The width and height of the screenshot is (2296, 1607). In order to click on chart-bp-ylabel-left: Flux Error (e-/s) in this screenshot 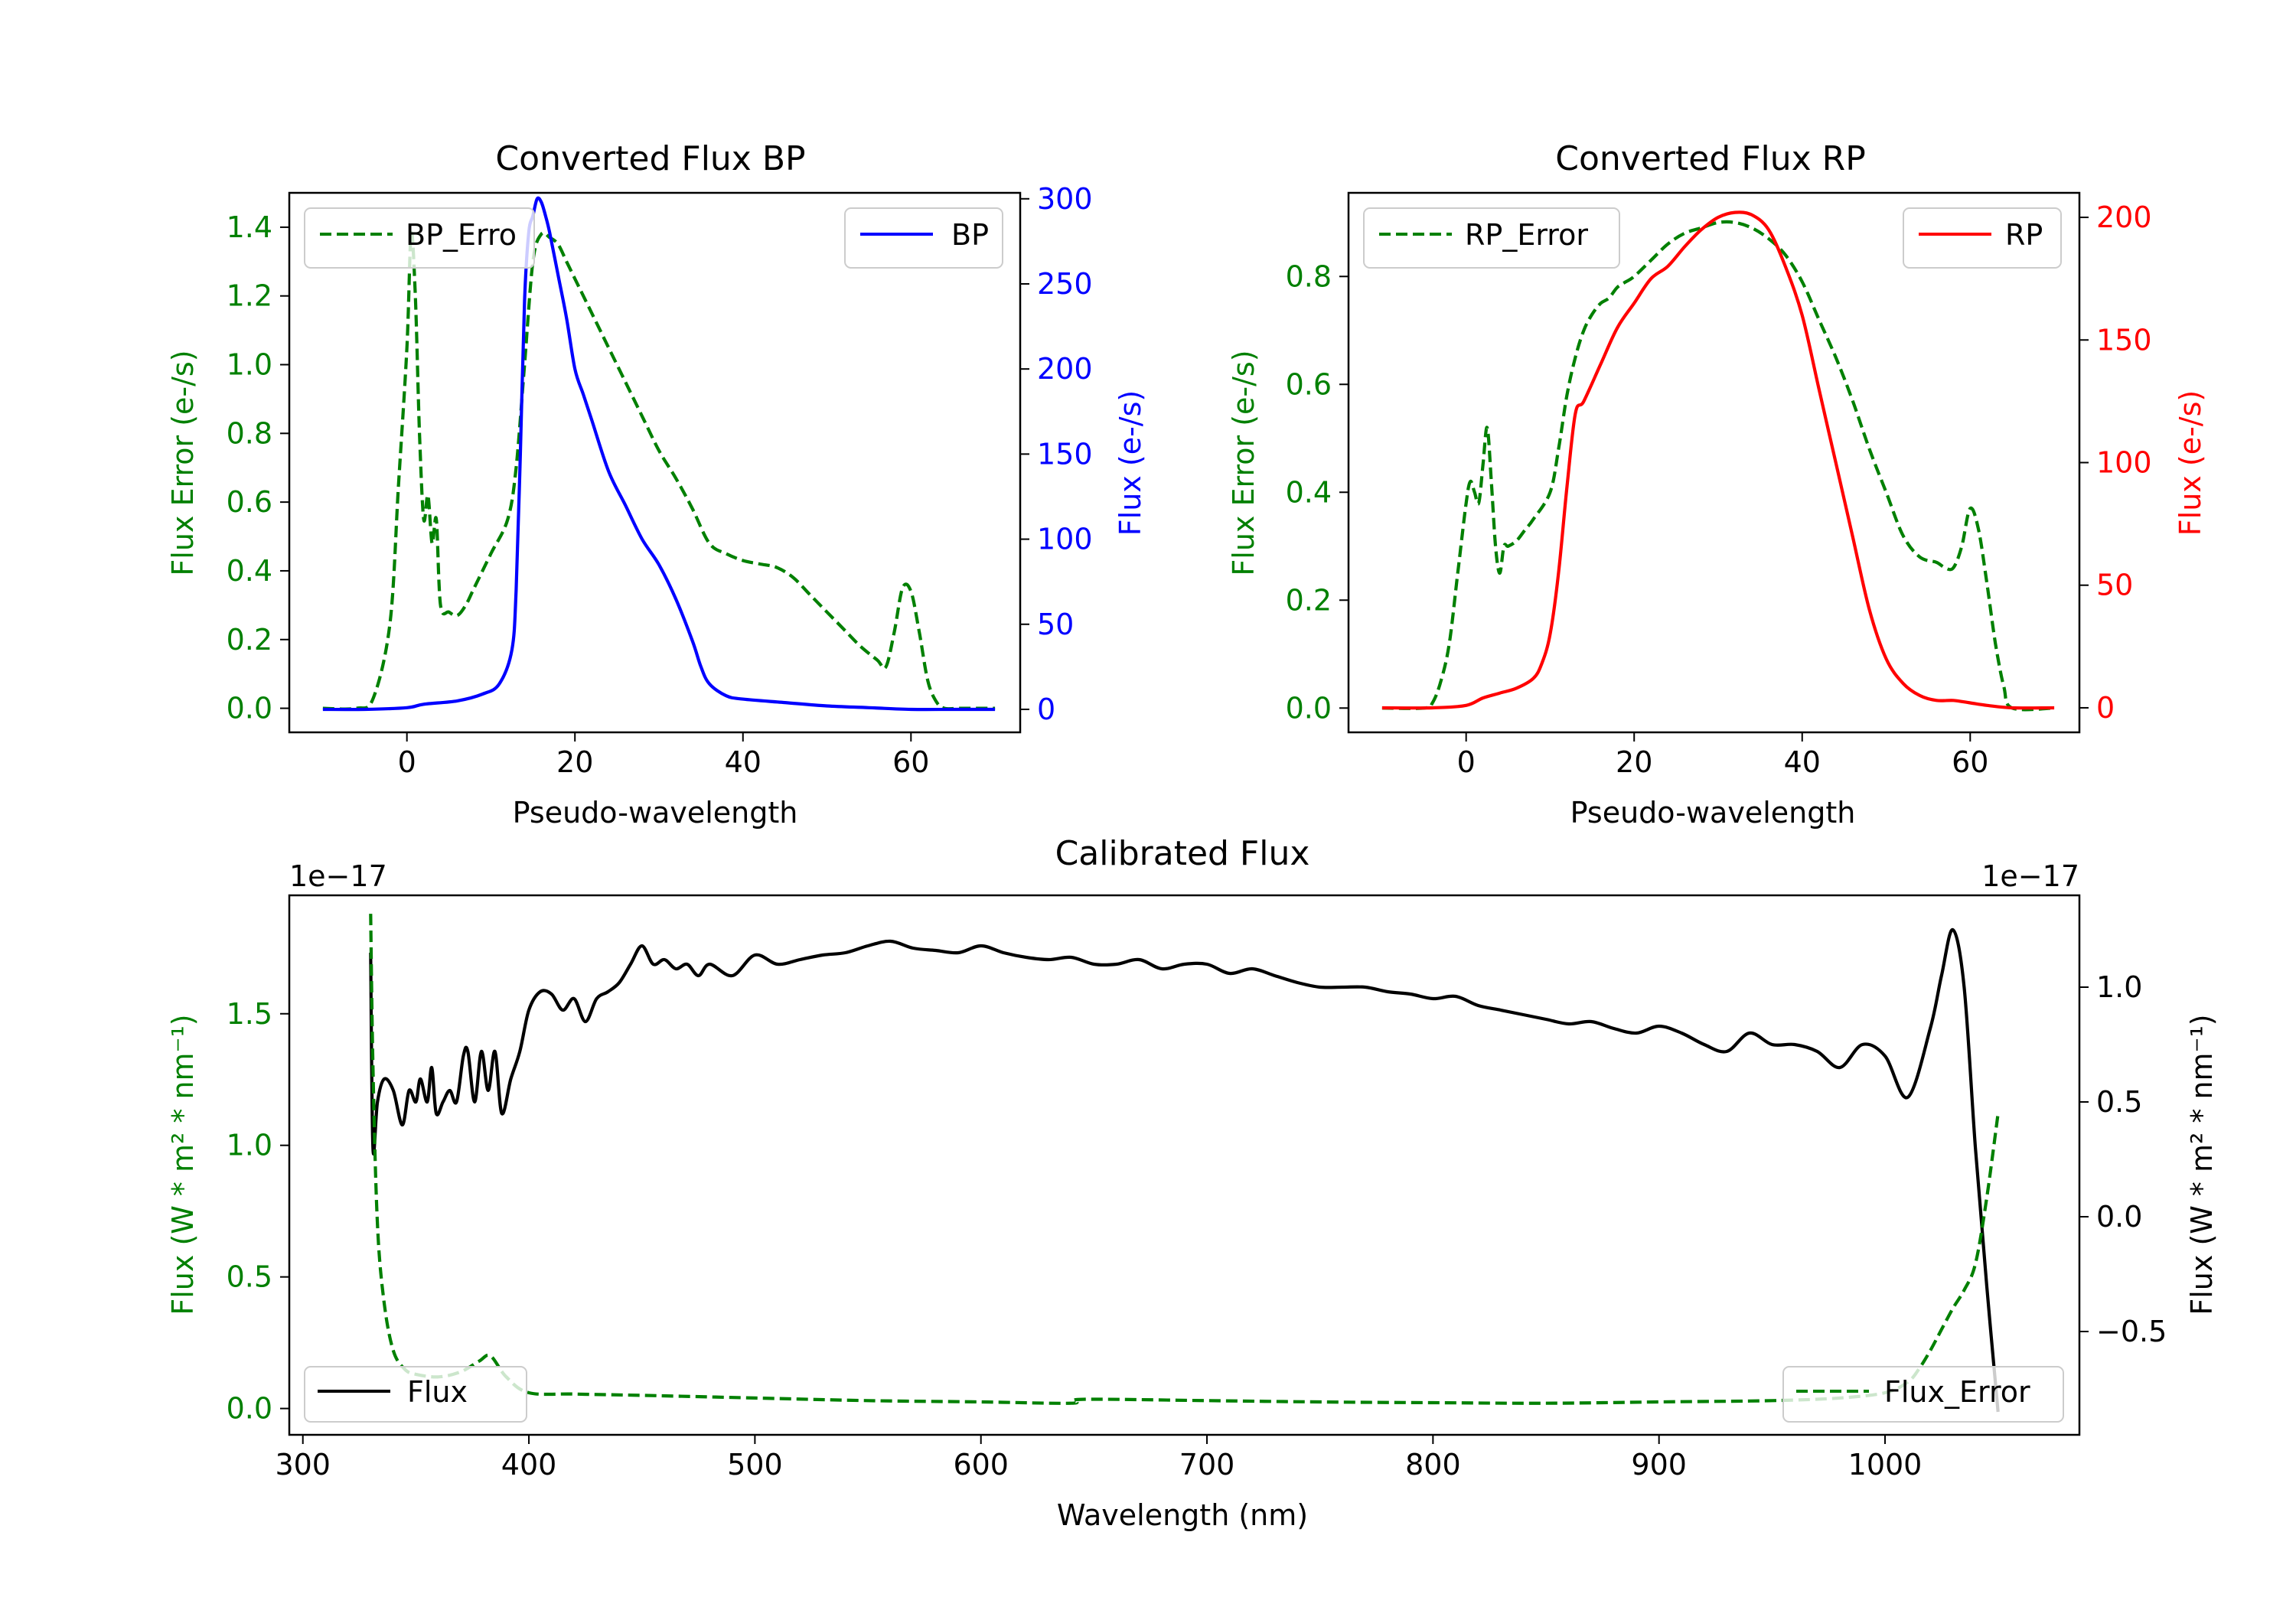, I will do `click(183, 463)`.